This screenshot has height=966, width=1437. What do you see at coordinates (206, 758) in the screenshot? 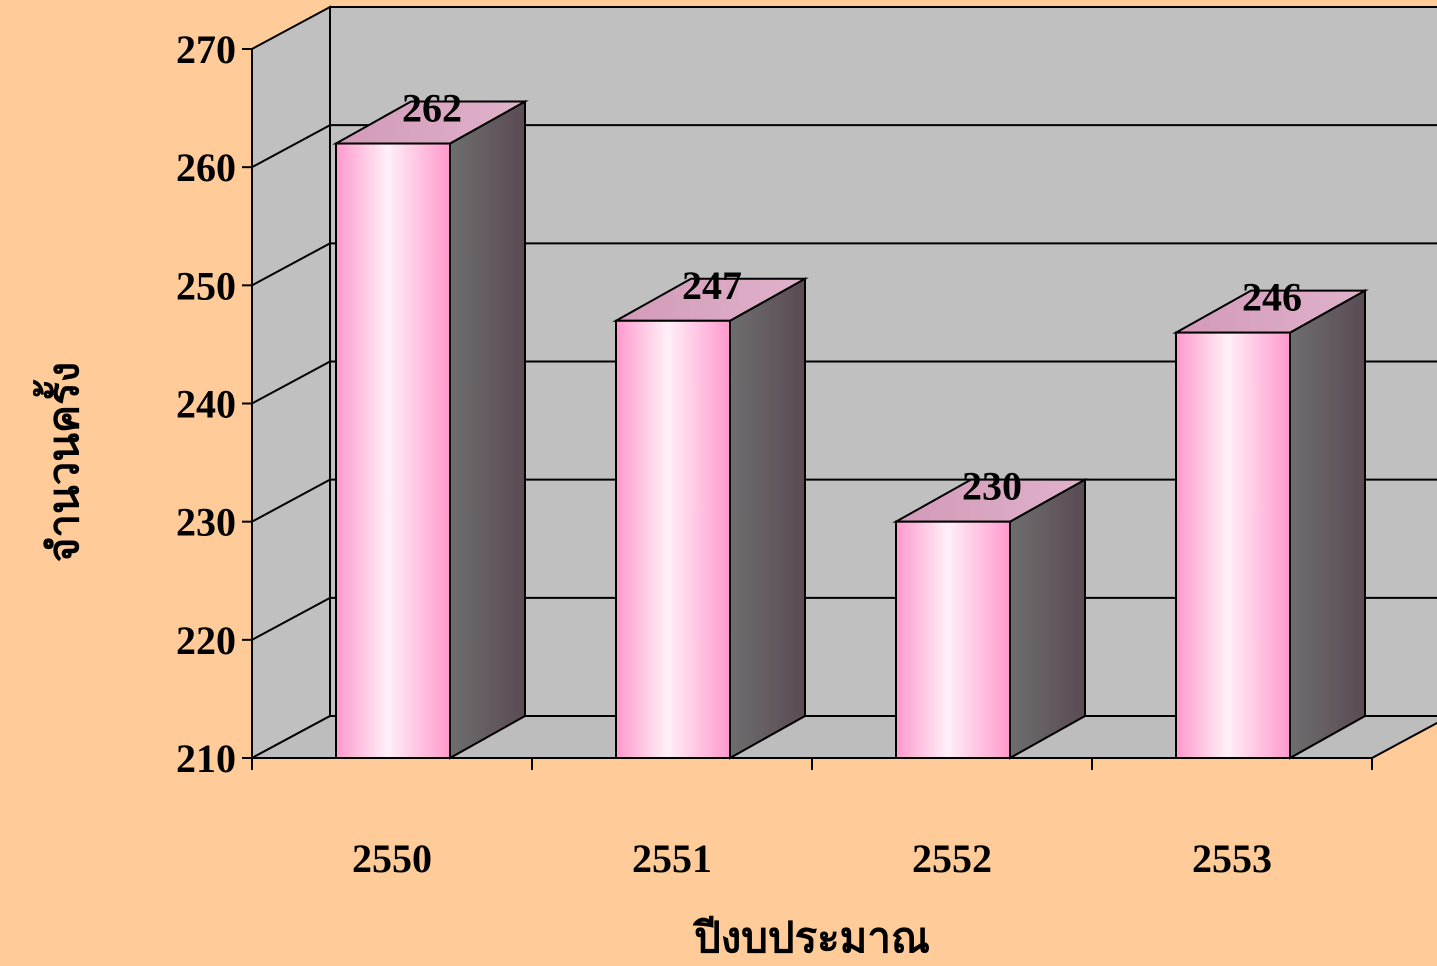
I see `y-tick-label: 210` at bounding box center [206, 758].